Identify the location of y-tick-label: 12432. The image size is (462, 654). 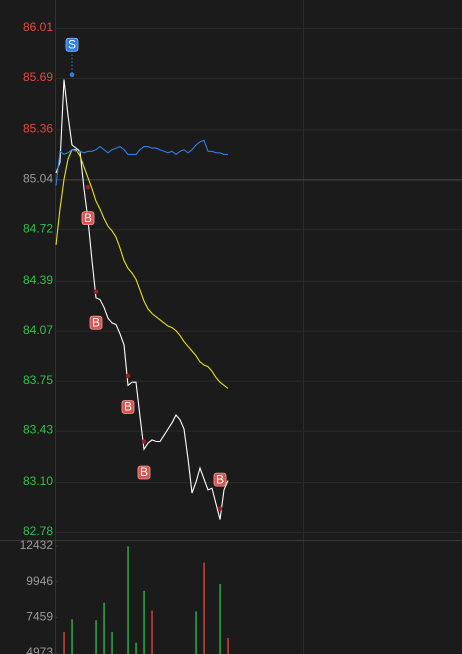
(37, 545).